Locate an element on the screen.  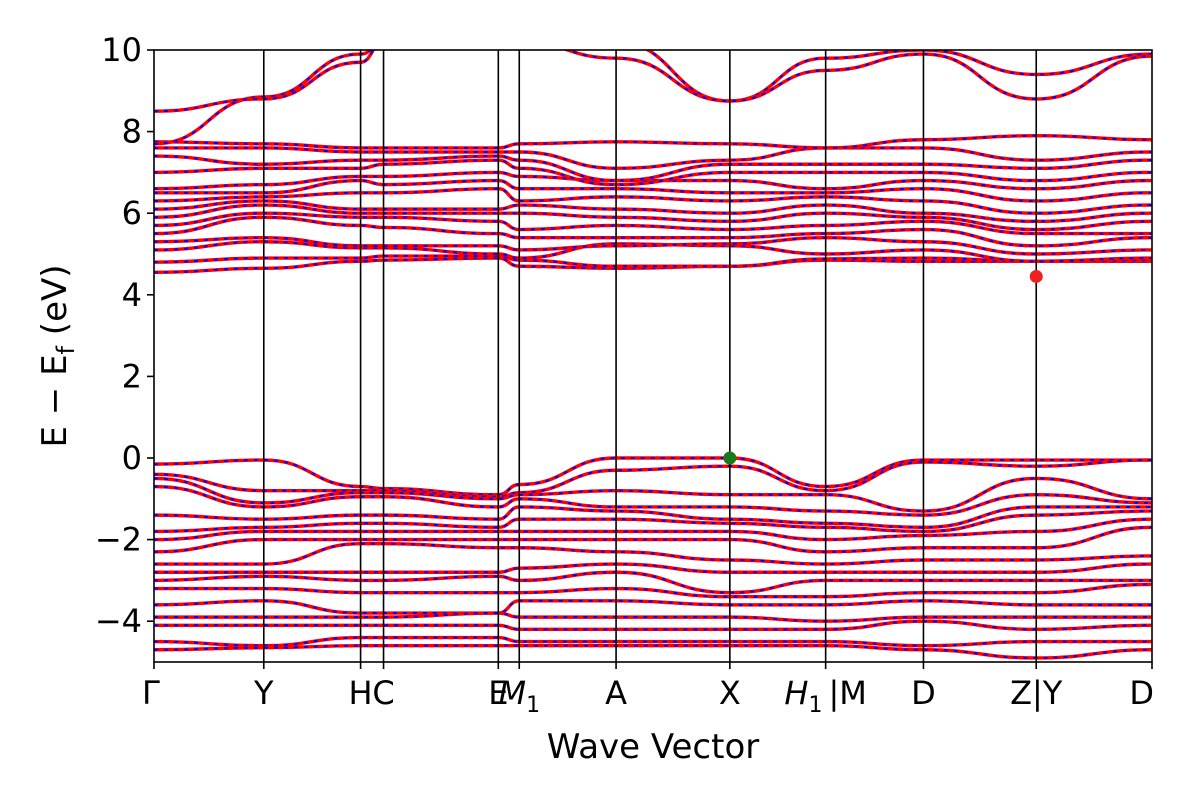
valence-band-5-spin-down is located at coordinates (653, 521).